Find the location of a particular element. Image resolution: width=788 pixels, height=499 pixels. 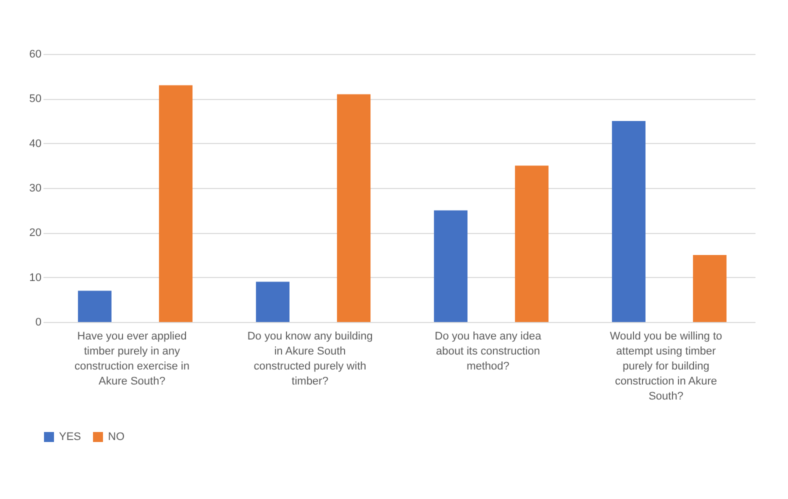

y-tick-label: 50 is located at coordinates (35, 99).